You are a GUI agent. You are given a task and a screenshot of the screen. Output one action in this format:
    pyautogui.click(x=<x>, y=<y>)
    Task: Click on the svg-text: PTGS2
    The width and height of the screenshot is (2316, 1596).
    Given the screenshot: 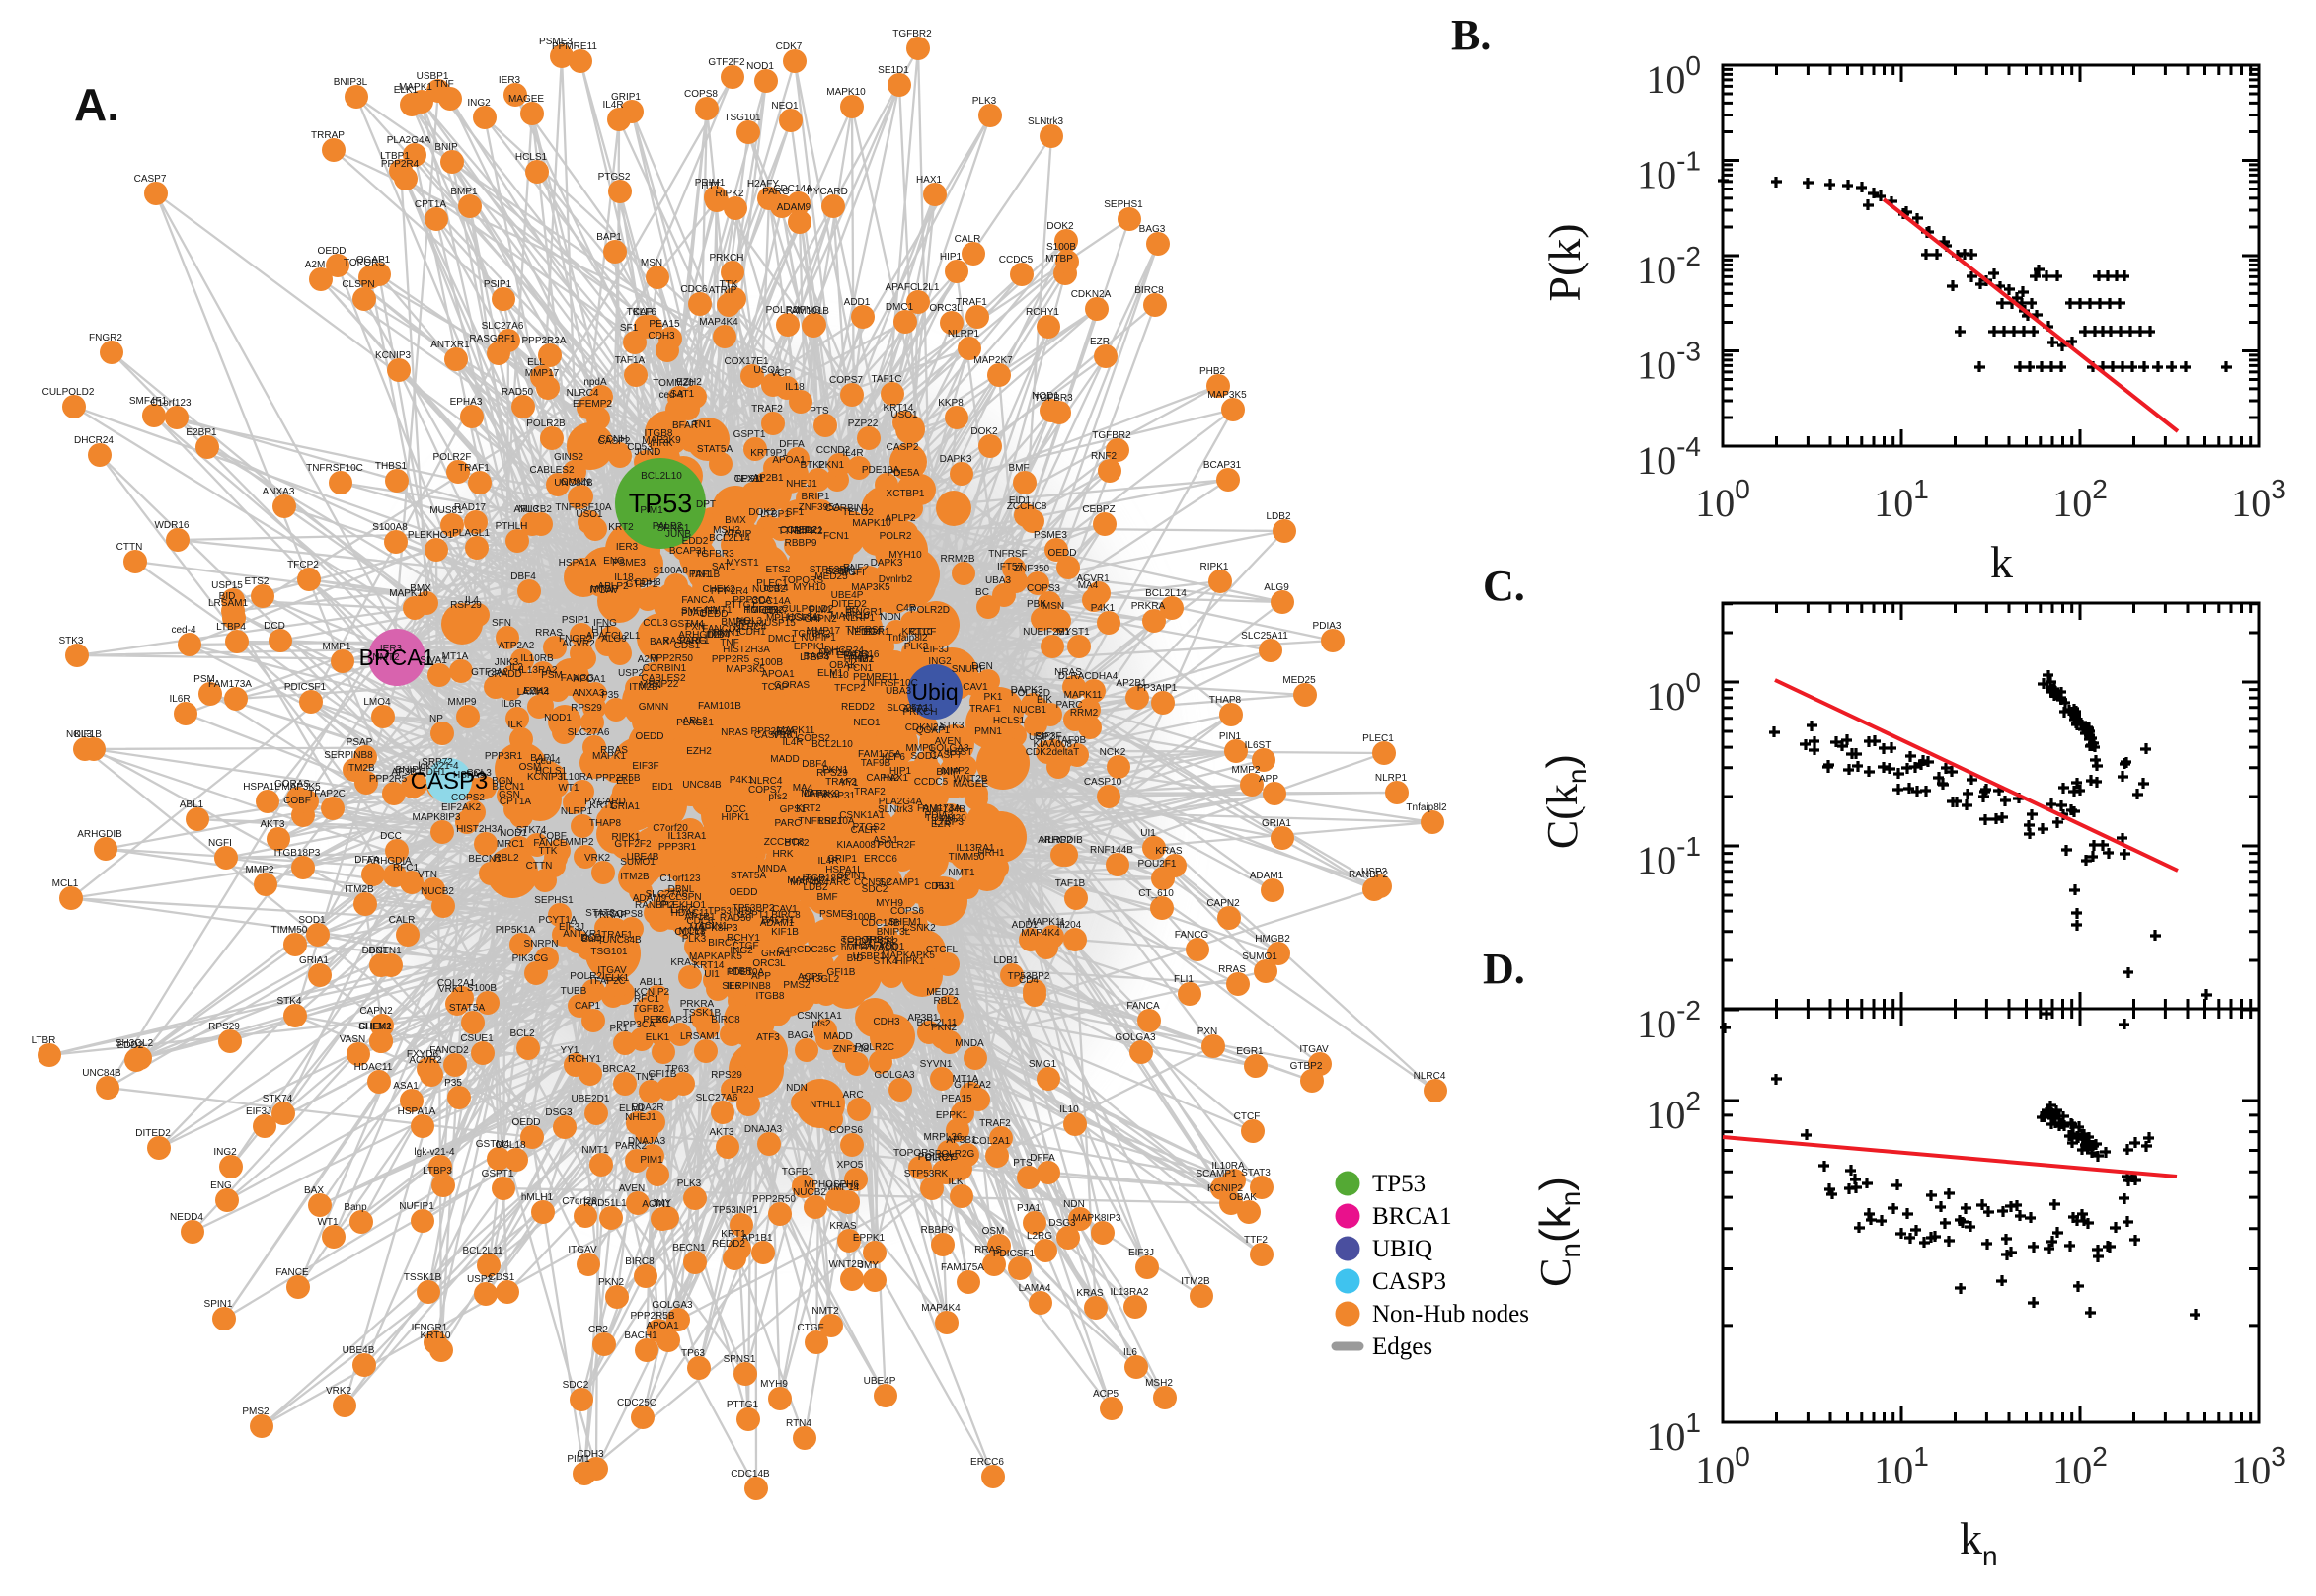 What is the action you would take?
    pyautogui.click(x=615, y=177)
    